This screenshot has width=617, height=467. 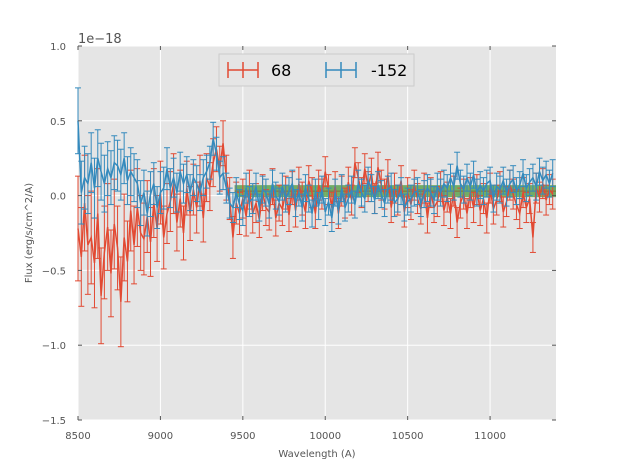 I want to click on y-tick-label: 0.5, so click(x=58, y=122).